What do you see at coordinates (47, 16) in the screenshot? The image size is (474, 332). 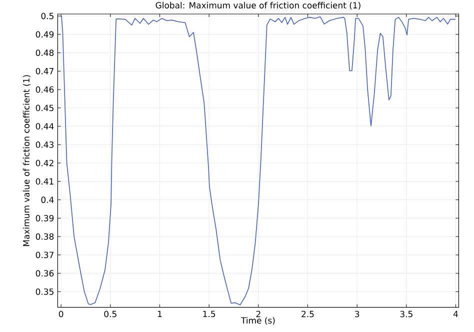 I see `y-tick-label: 0.5` at bounding box center [47, 16].